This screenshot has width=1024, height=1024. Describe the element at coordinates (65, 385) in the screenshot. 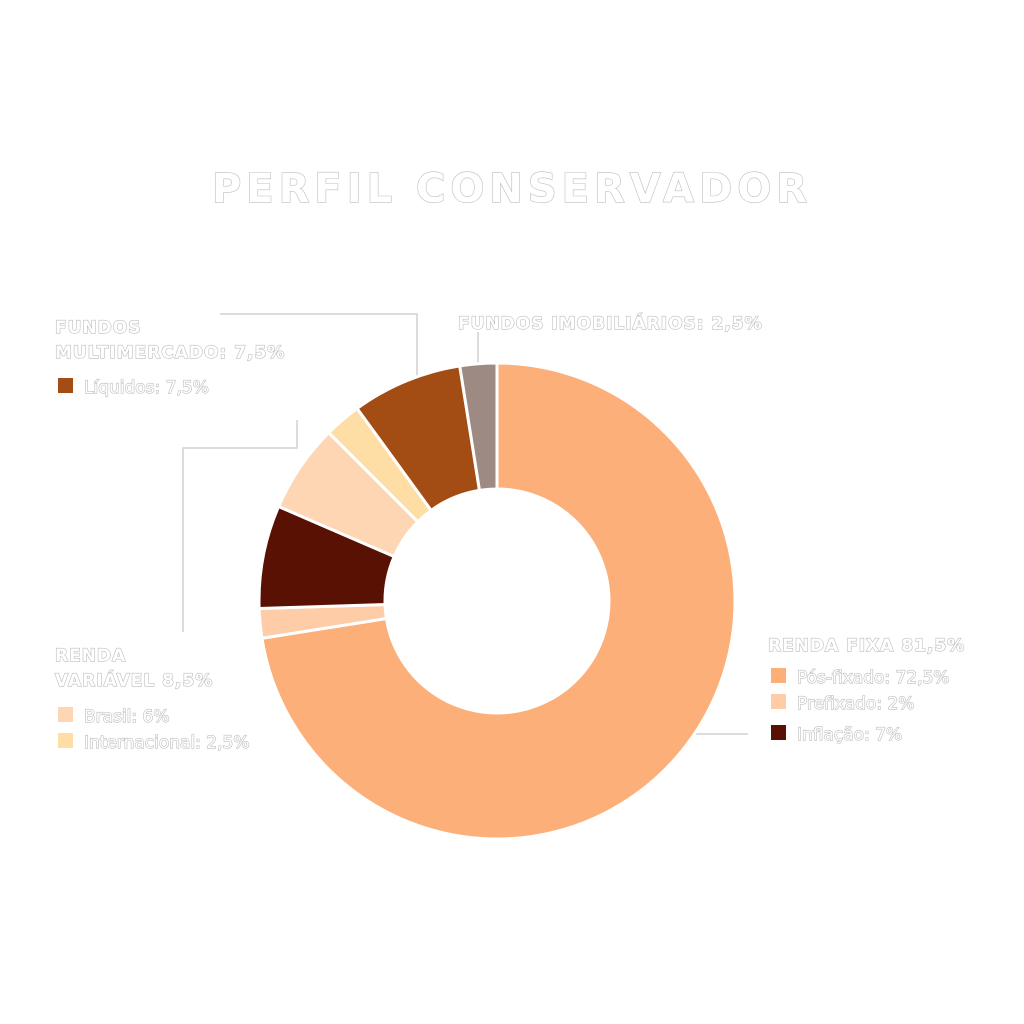

I see `legend-swatch-liquidos` at that location.